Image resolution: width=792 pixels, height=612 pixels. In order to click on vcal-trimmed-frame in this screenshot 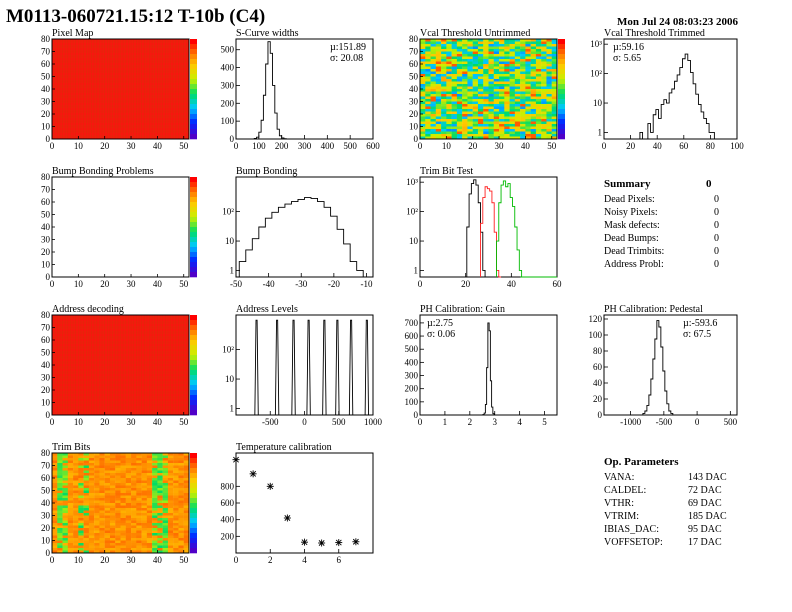, I will do `click(670, 89)`.